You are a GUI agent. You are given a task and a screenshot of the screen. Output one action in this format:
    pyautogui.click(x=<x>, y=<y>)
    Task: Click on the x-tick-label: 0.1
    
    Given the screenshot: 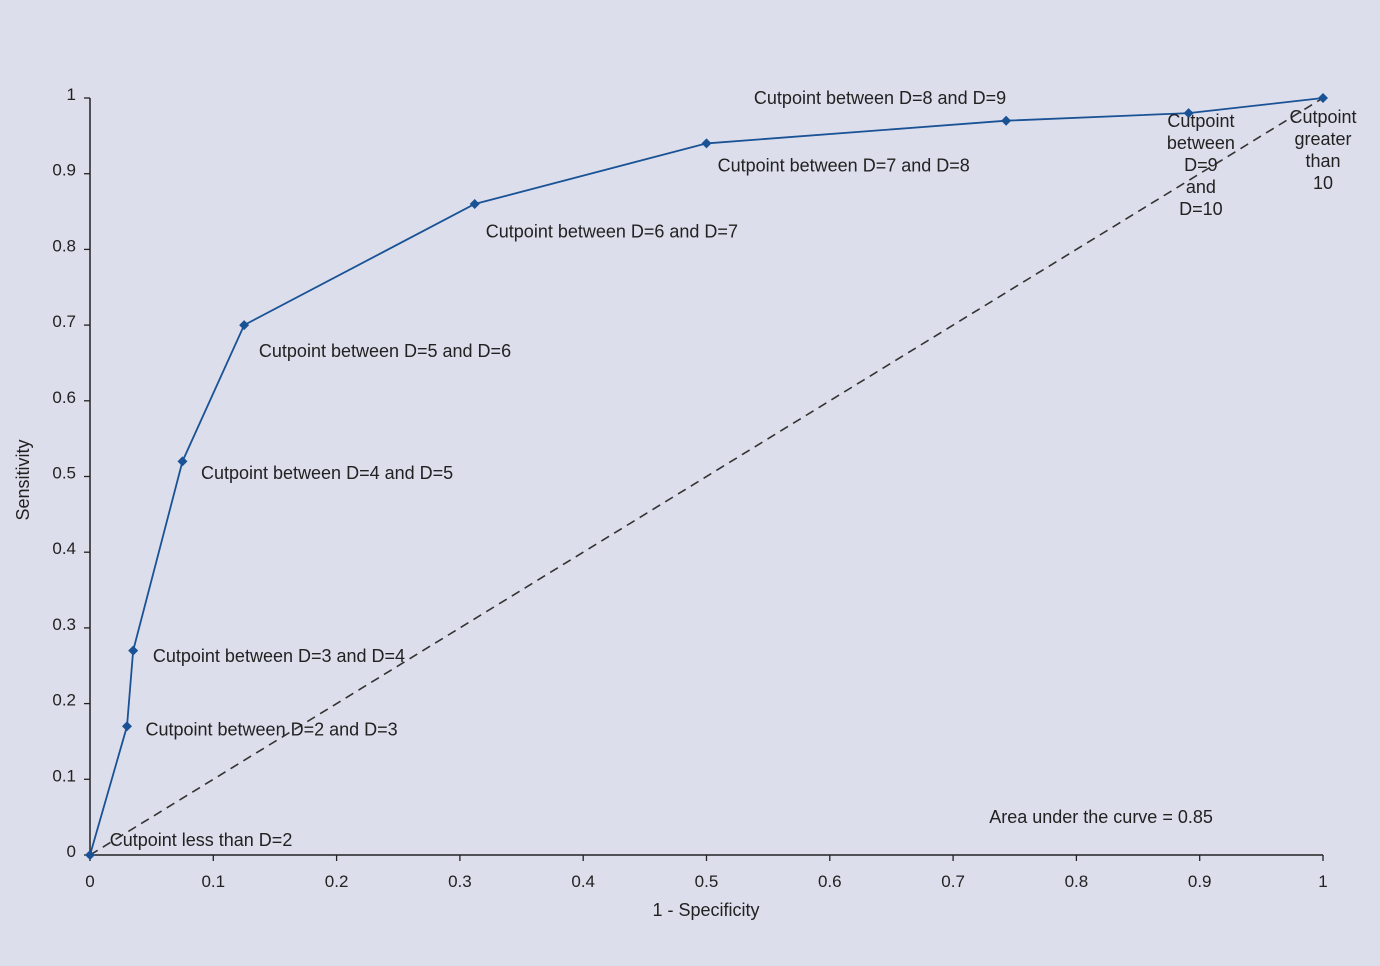 What is the action you would take?
    pyautogui.click(x=213, y=881)
    